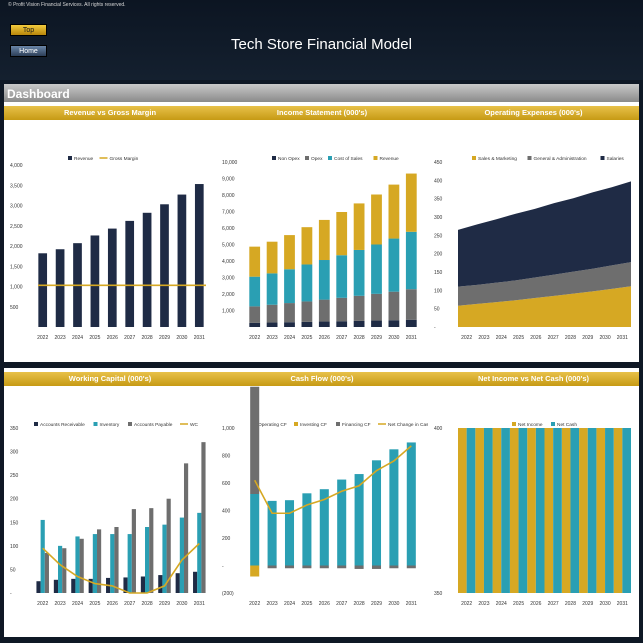 The height and width of the screenshot is (643, 643). Describe the element at coordinates (11, 594) in the screenshot. I see `y-tick-label: -` at that location.